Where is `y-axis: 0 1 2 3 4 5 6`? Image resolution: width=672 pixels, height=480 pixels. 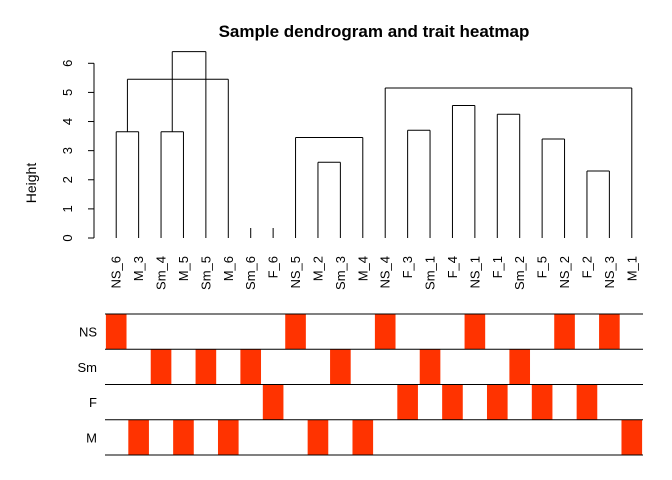
y-axis: 0 1 2 3 4 5 6 is located at coordinates (77, 151).